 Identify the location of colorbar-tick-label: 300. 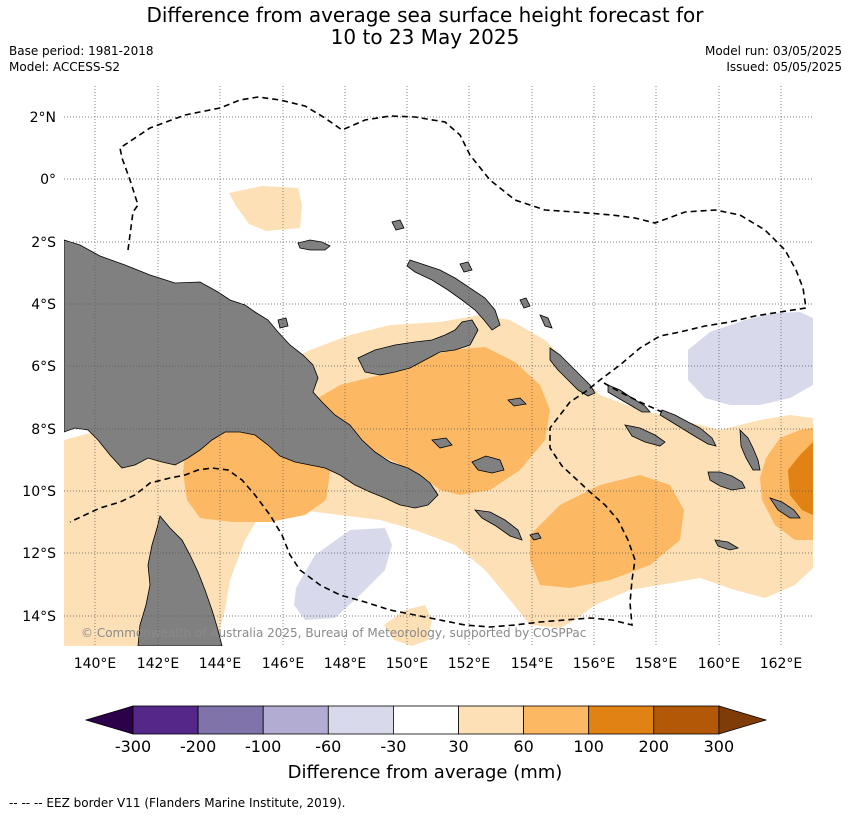
(719, 746).